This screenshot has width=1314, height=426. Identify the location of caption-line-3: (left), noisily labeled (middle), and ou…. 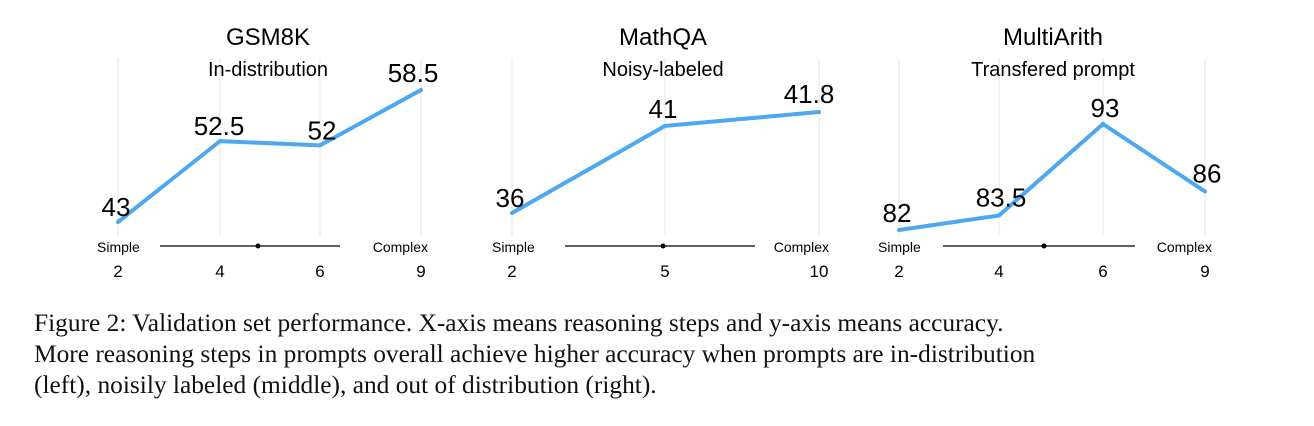
(345, 385).